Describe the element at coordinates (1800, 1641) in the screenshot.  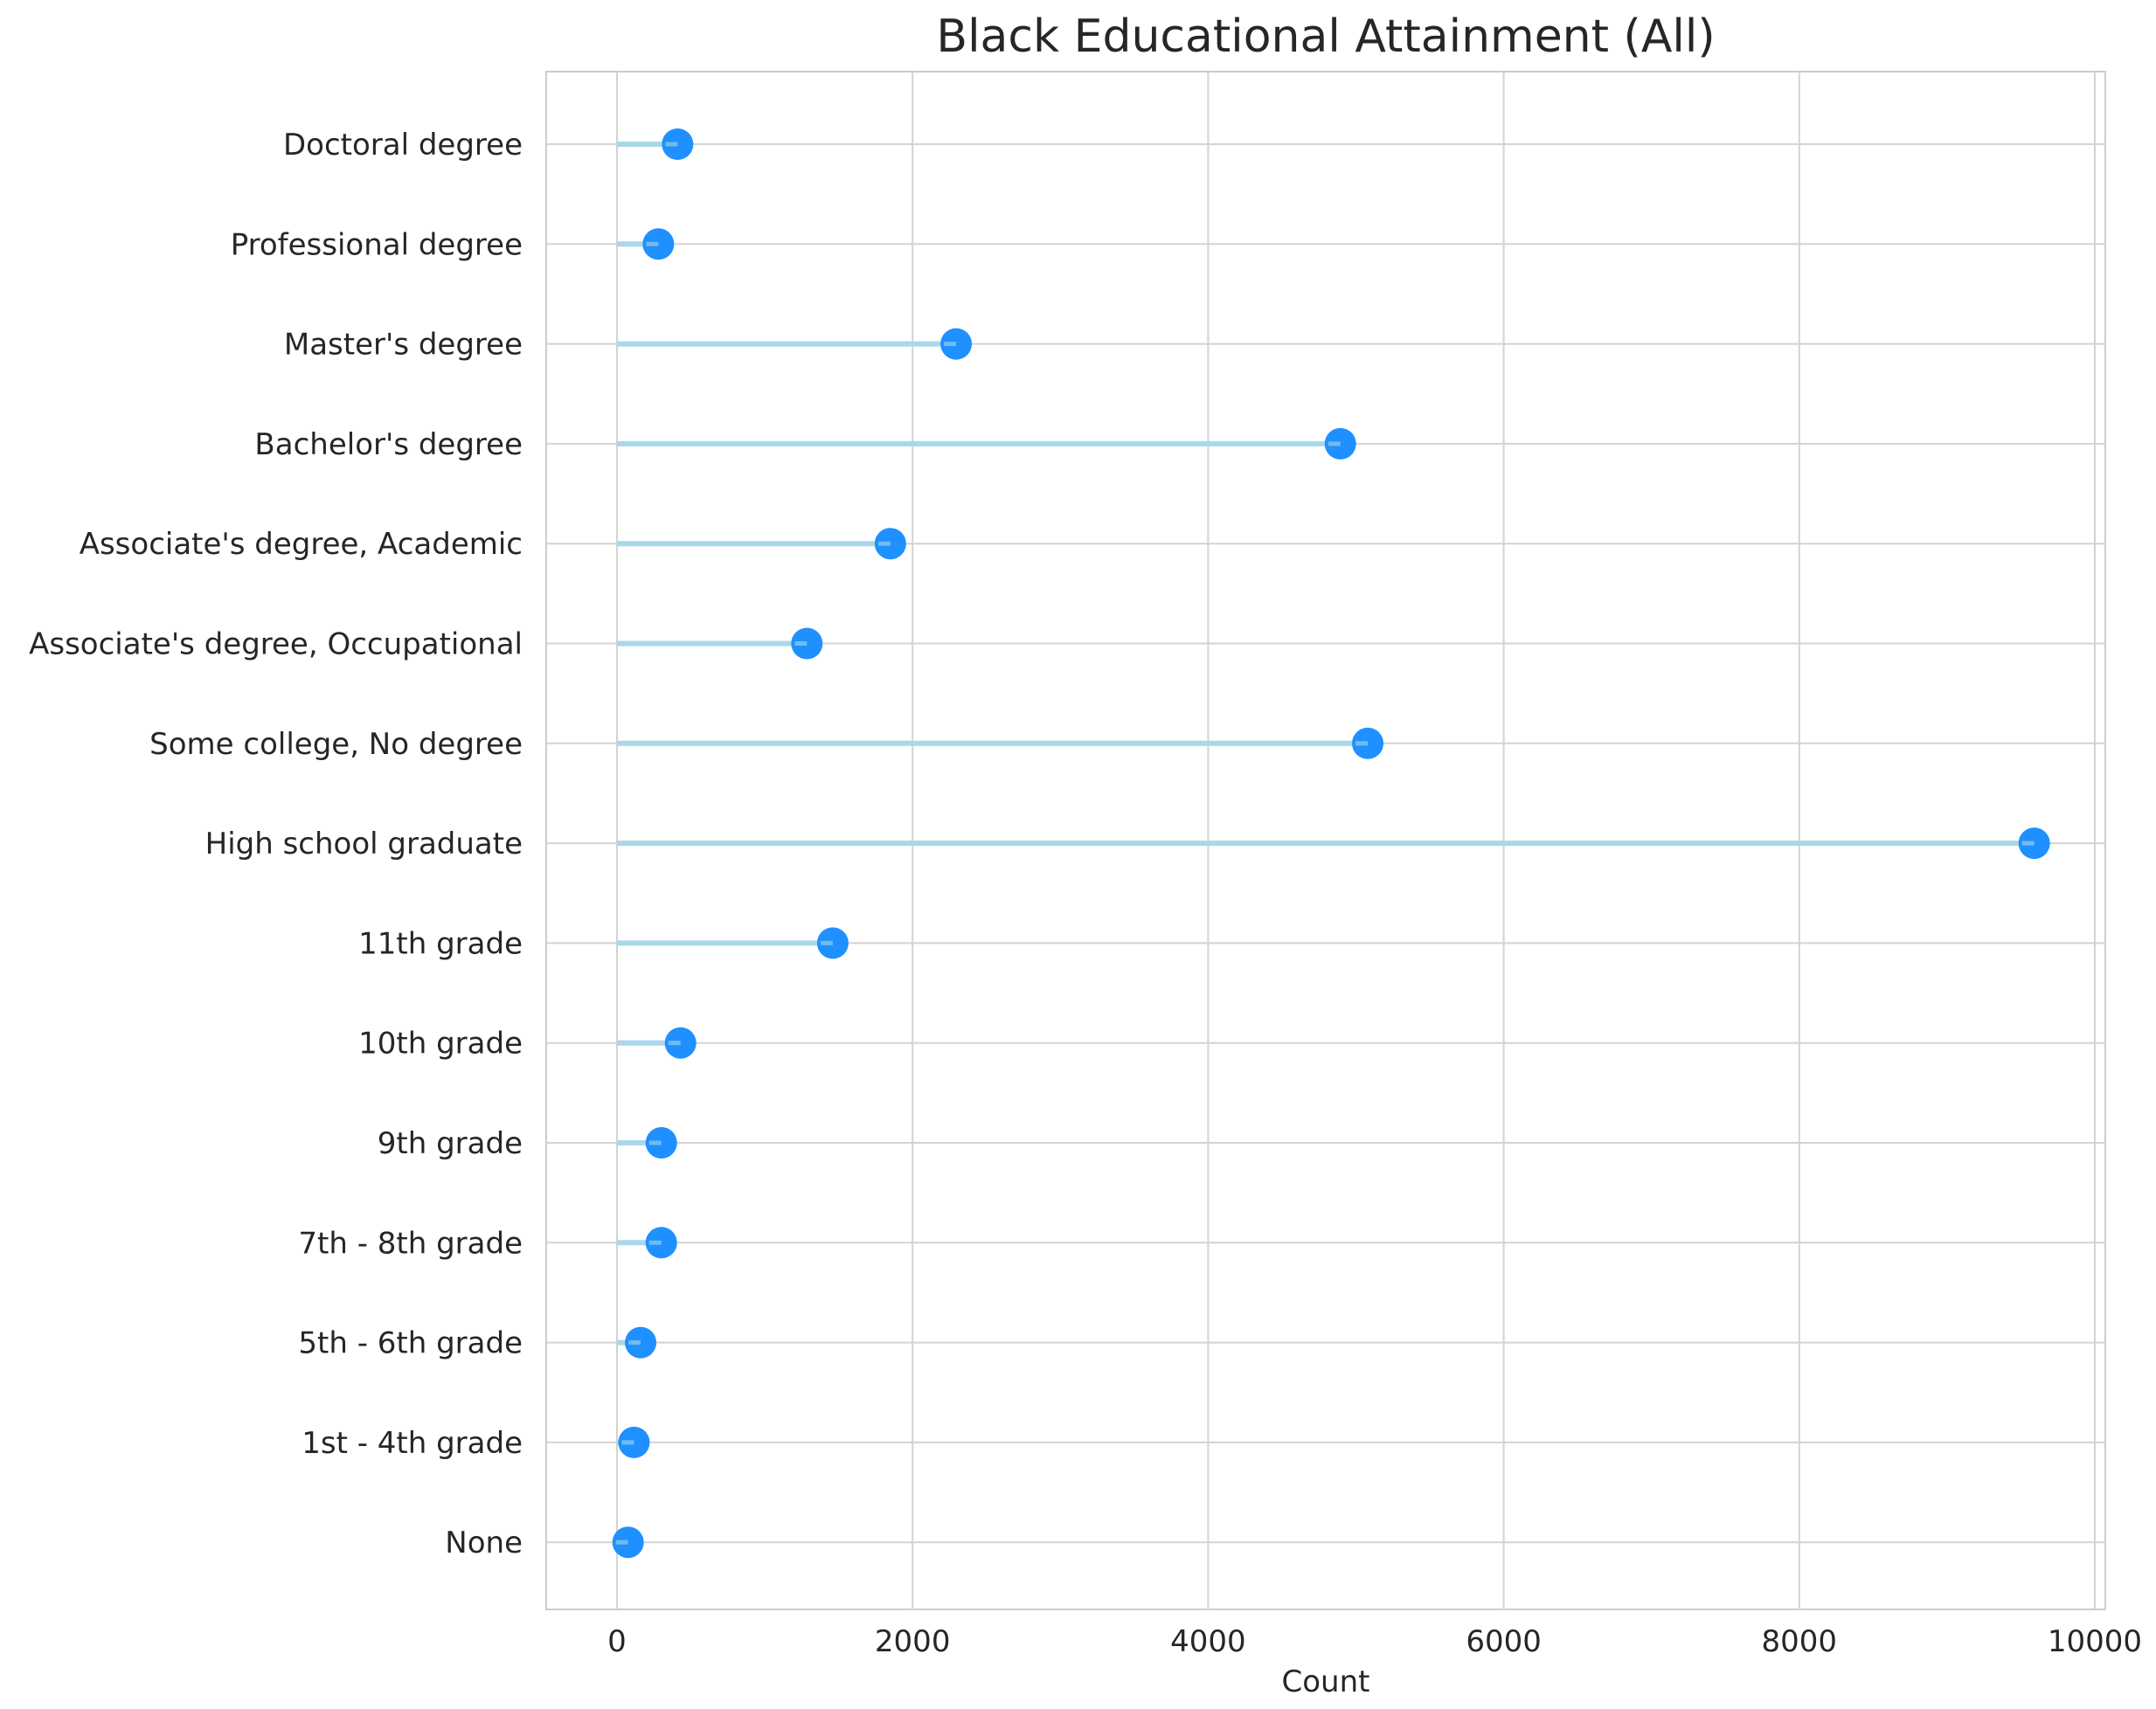
I see `x-tick-label: 8000` at that location.